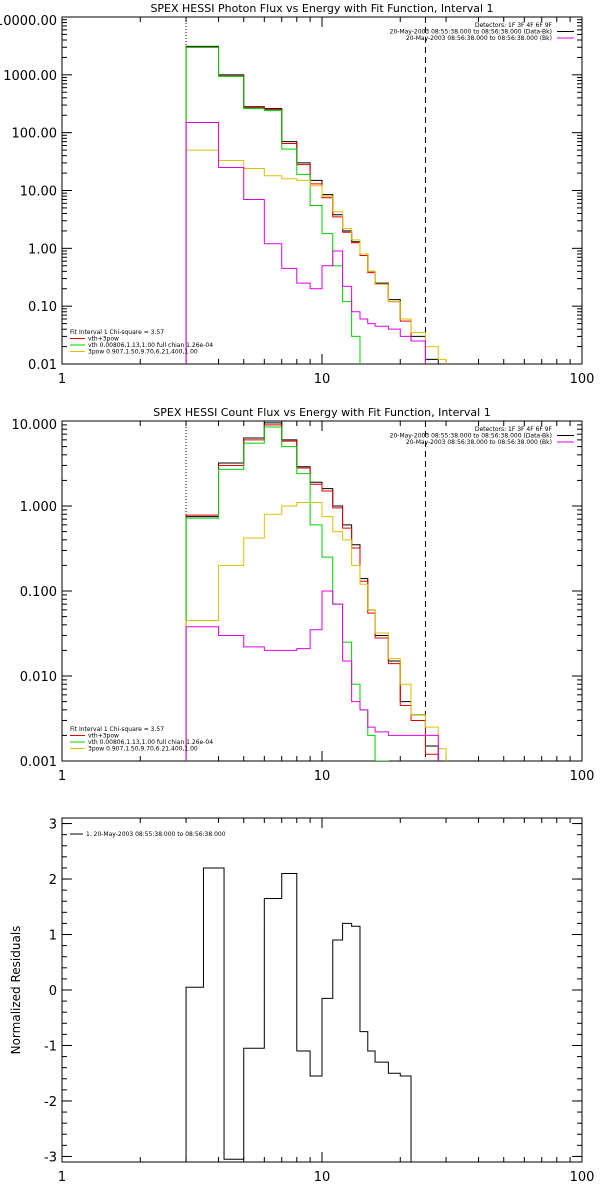 The image size is (600, 1200). I want to click on y-tick-label: 1000.00, so click(30, 76).